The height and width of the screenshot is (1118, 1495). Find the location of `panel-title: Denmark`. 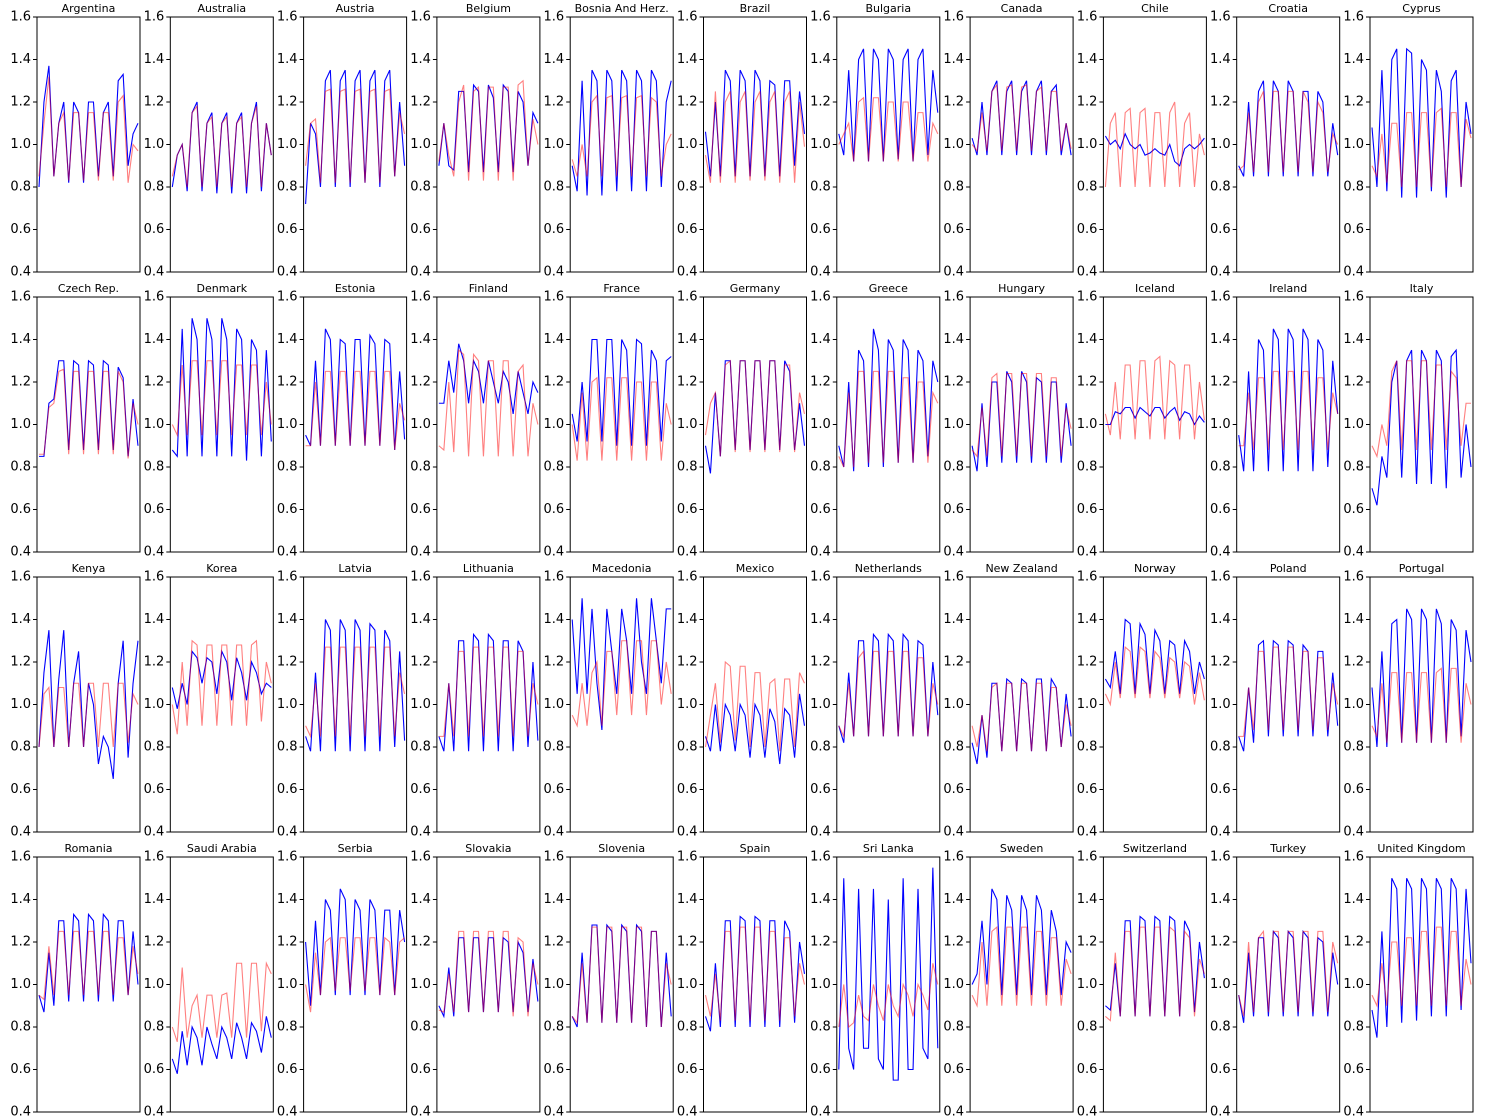

panel-title: Denmark is located at coordinates (222, 288).